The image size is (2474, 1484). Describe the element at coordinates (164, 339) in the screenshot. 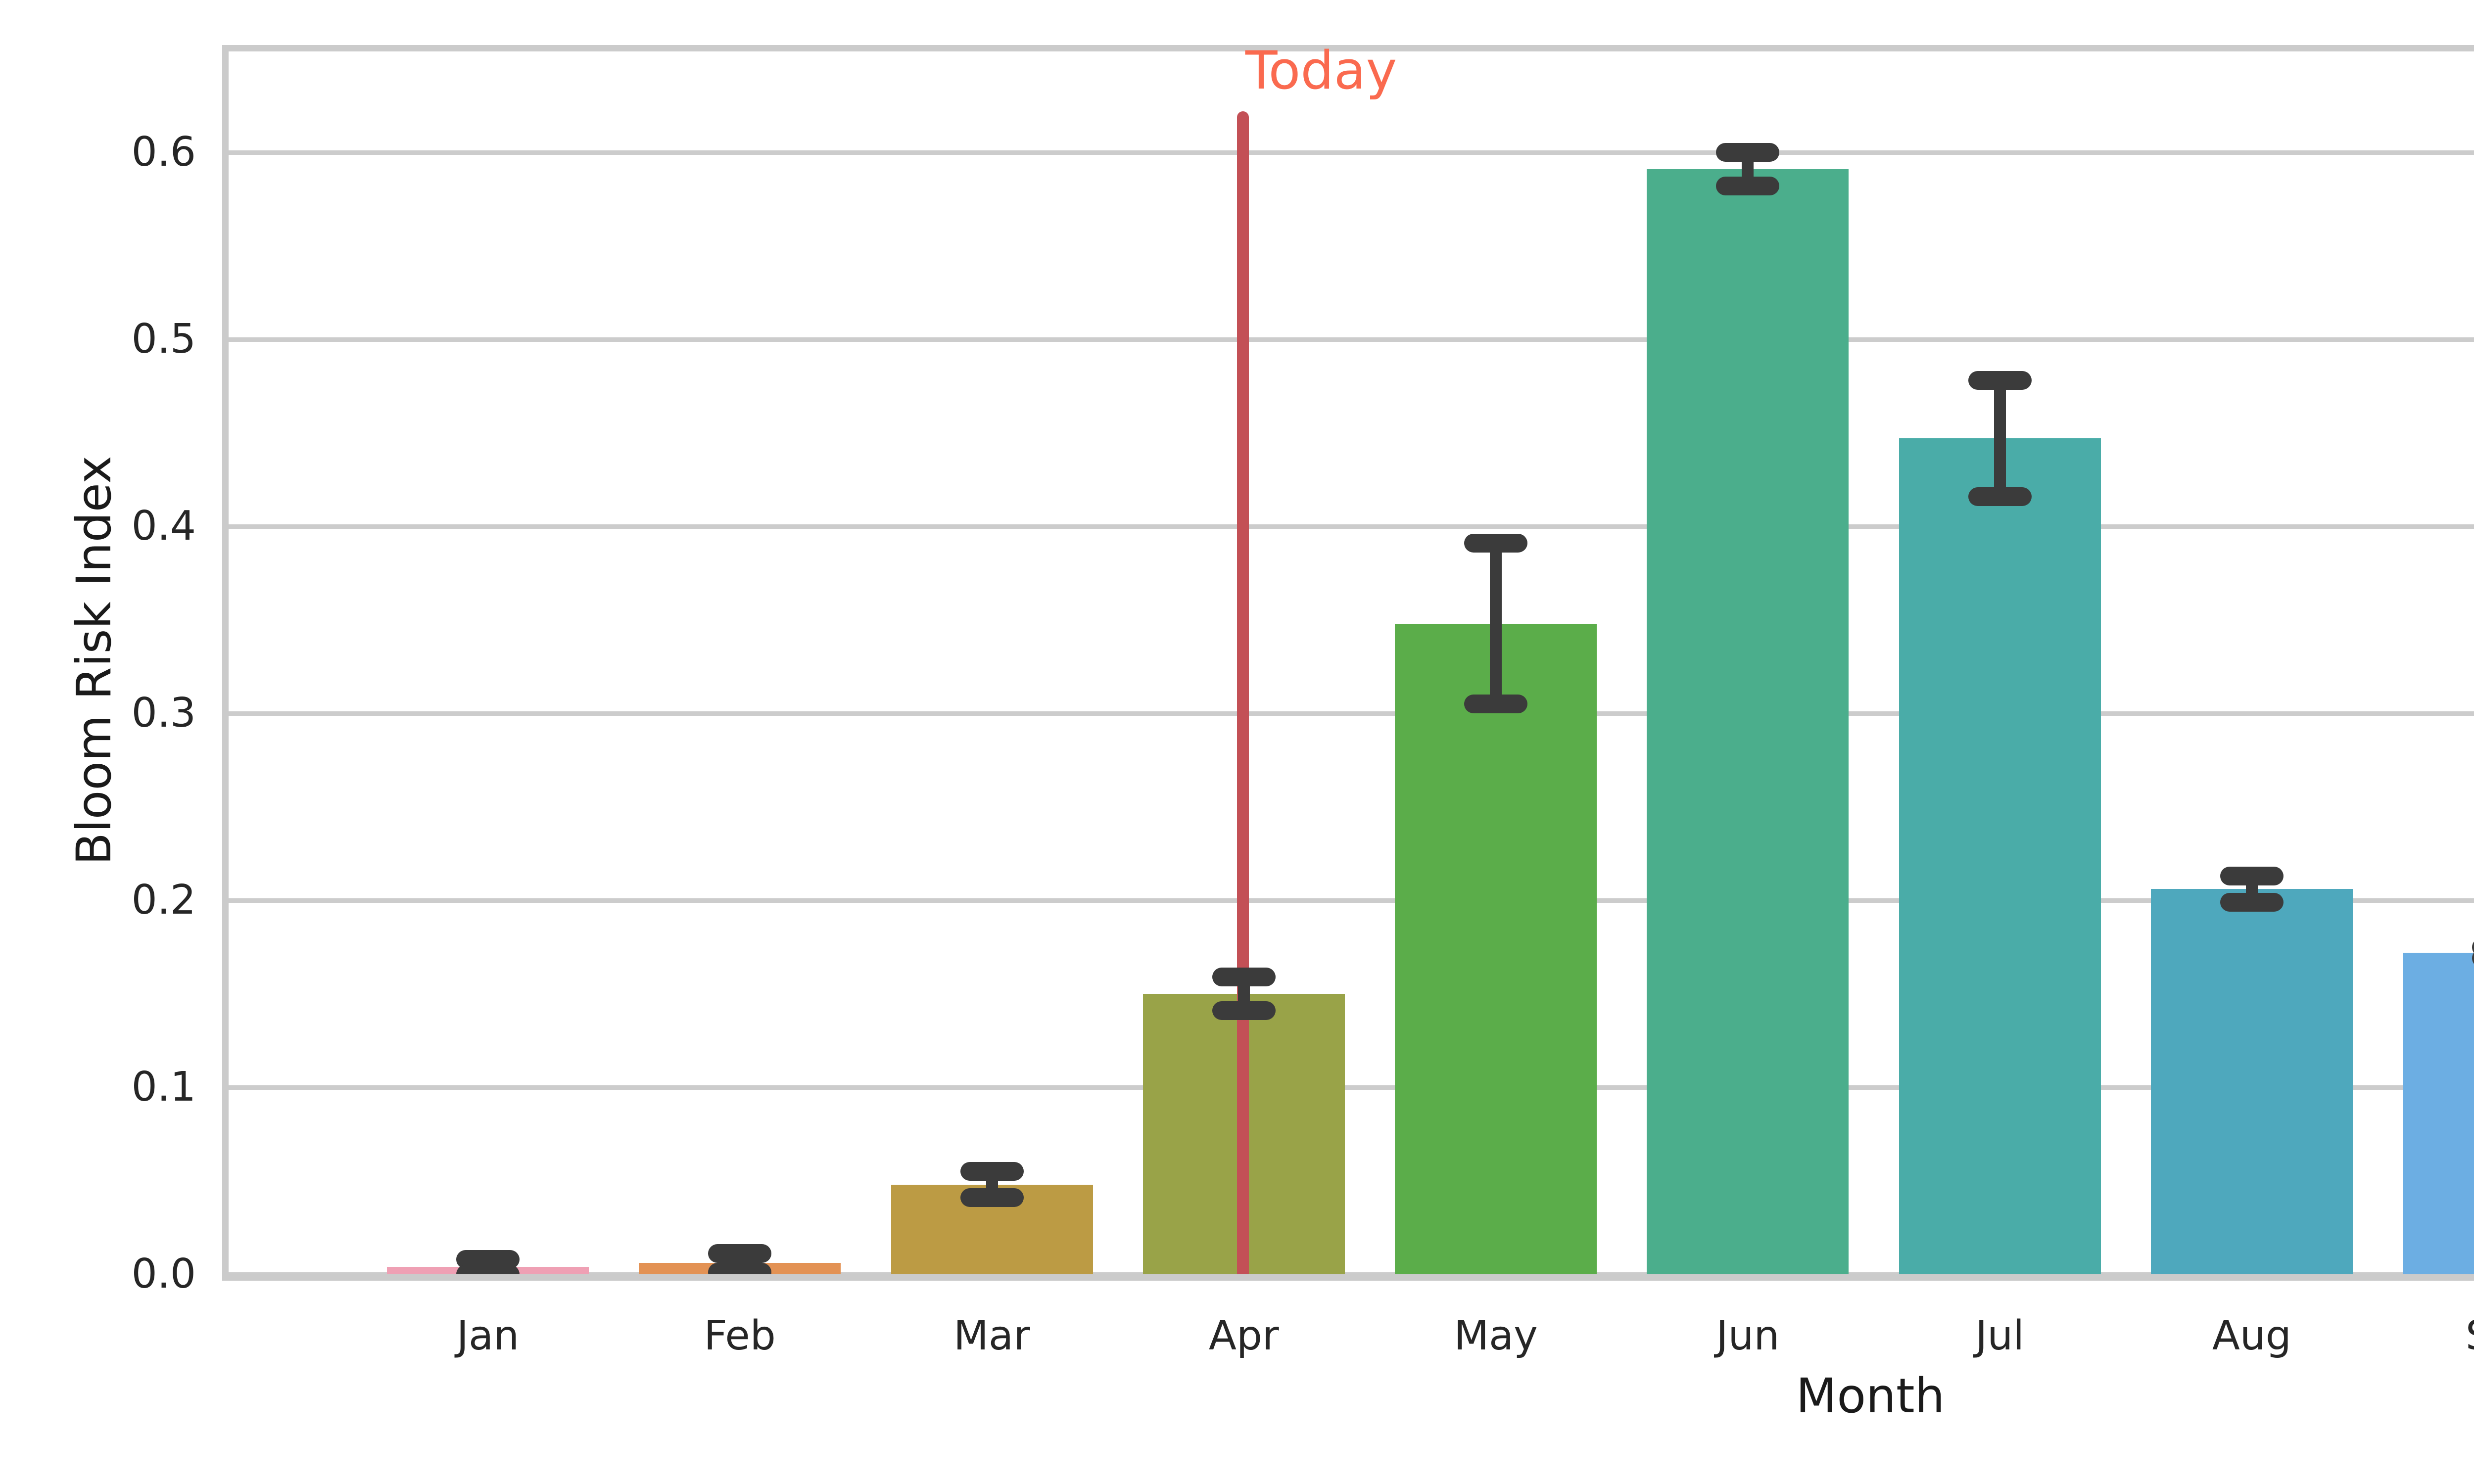

I see `y-tick-label-0.5: 0.5` at that location.